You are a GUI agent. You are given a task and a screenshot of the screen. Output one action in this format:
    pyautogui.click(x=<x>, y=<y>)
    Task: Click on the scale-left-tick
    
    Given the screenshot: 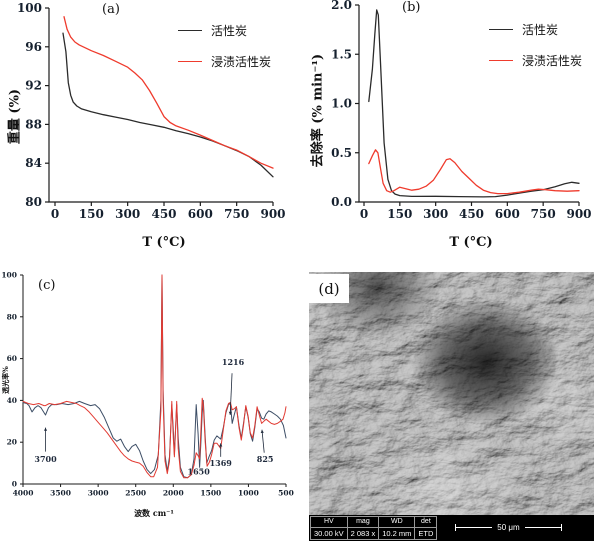 What is the action you would take?
    pyautogui.click(x=455, y=527)
    